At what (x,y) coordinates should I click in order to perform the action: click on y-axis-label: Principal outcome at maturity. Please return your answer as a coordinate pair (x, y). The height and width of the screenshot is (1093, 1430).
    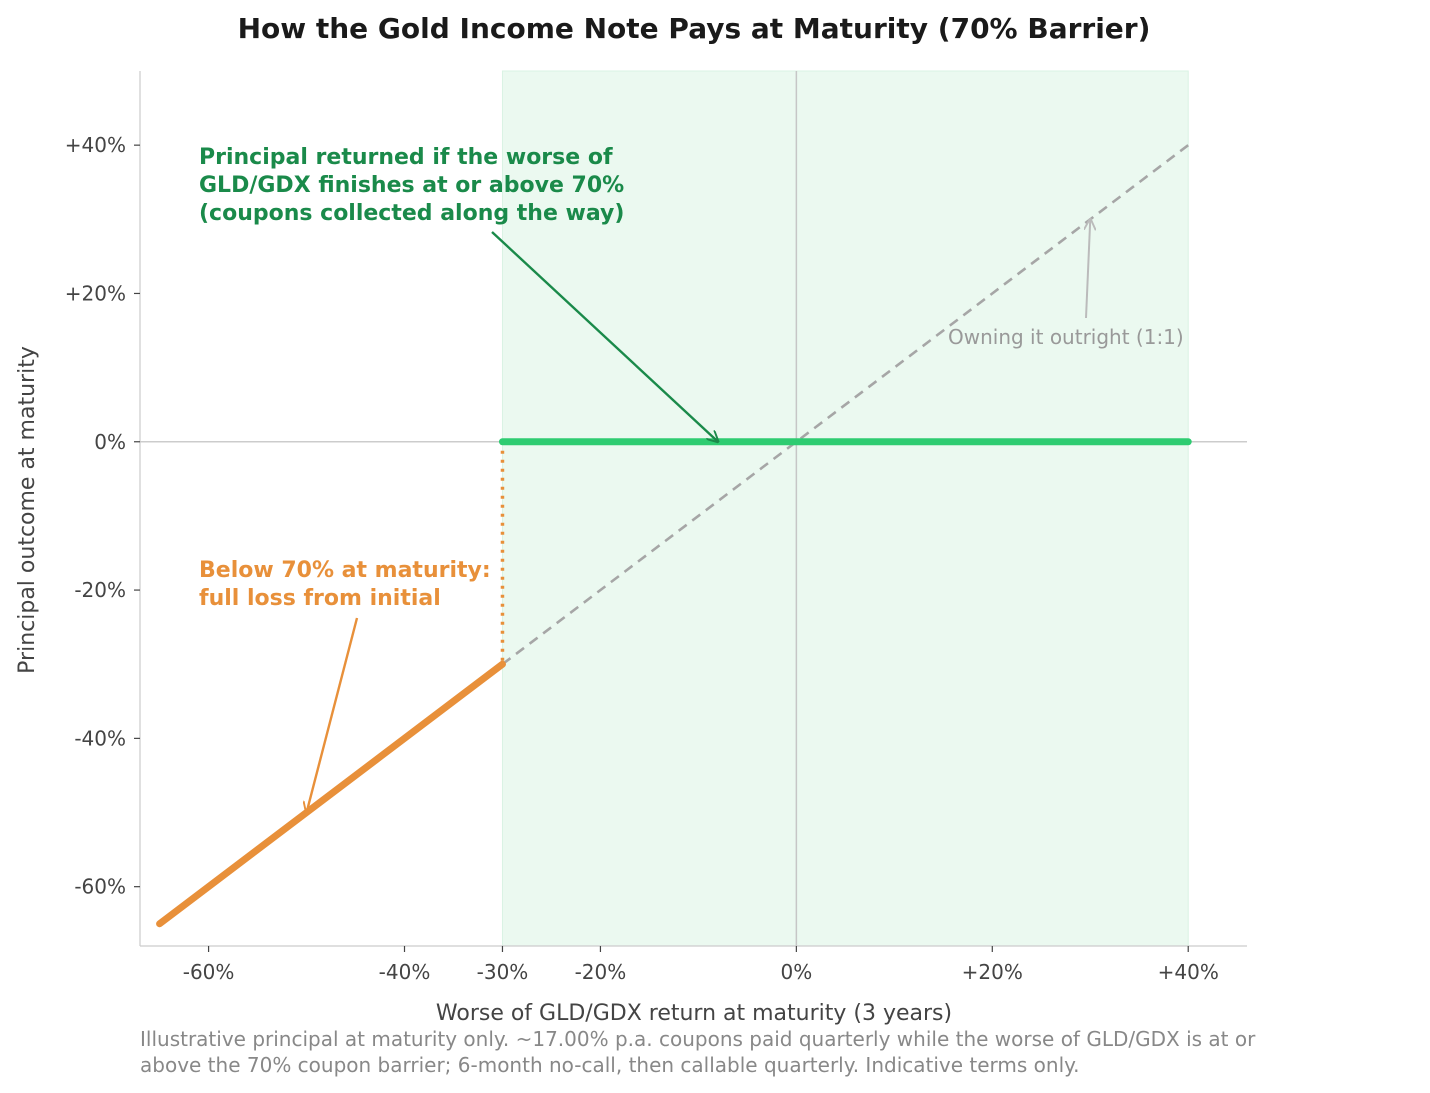
    Looking at the image, I should click on (27, 510).